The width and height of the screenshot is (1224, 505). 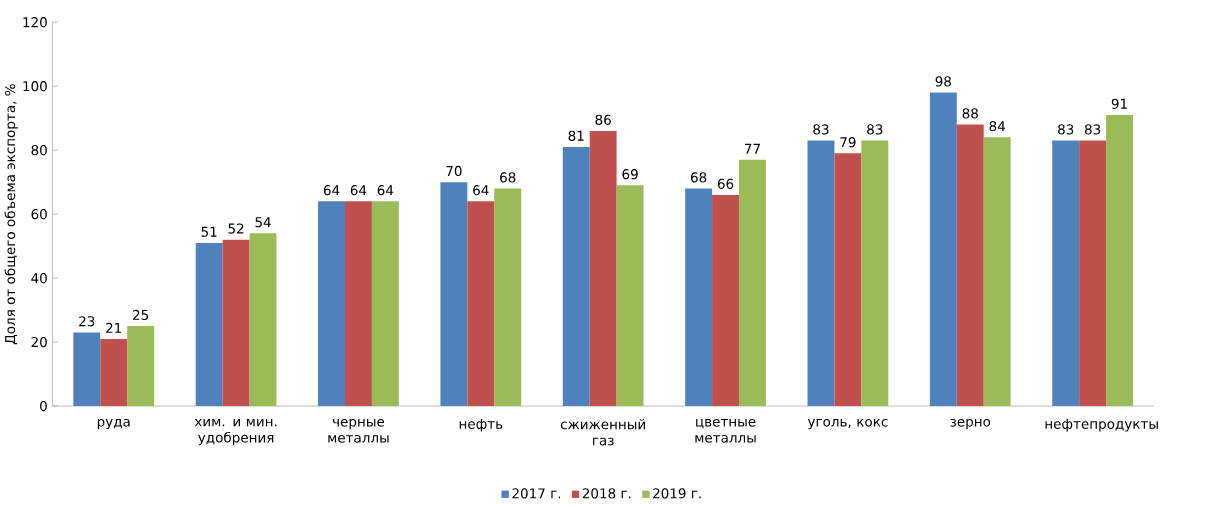 I want to click on x-tick-label: руда, so click(x=113, y=424).